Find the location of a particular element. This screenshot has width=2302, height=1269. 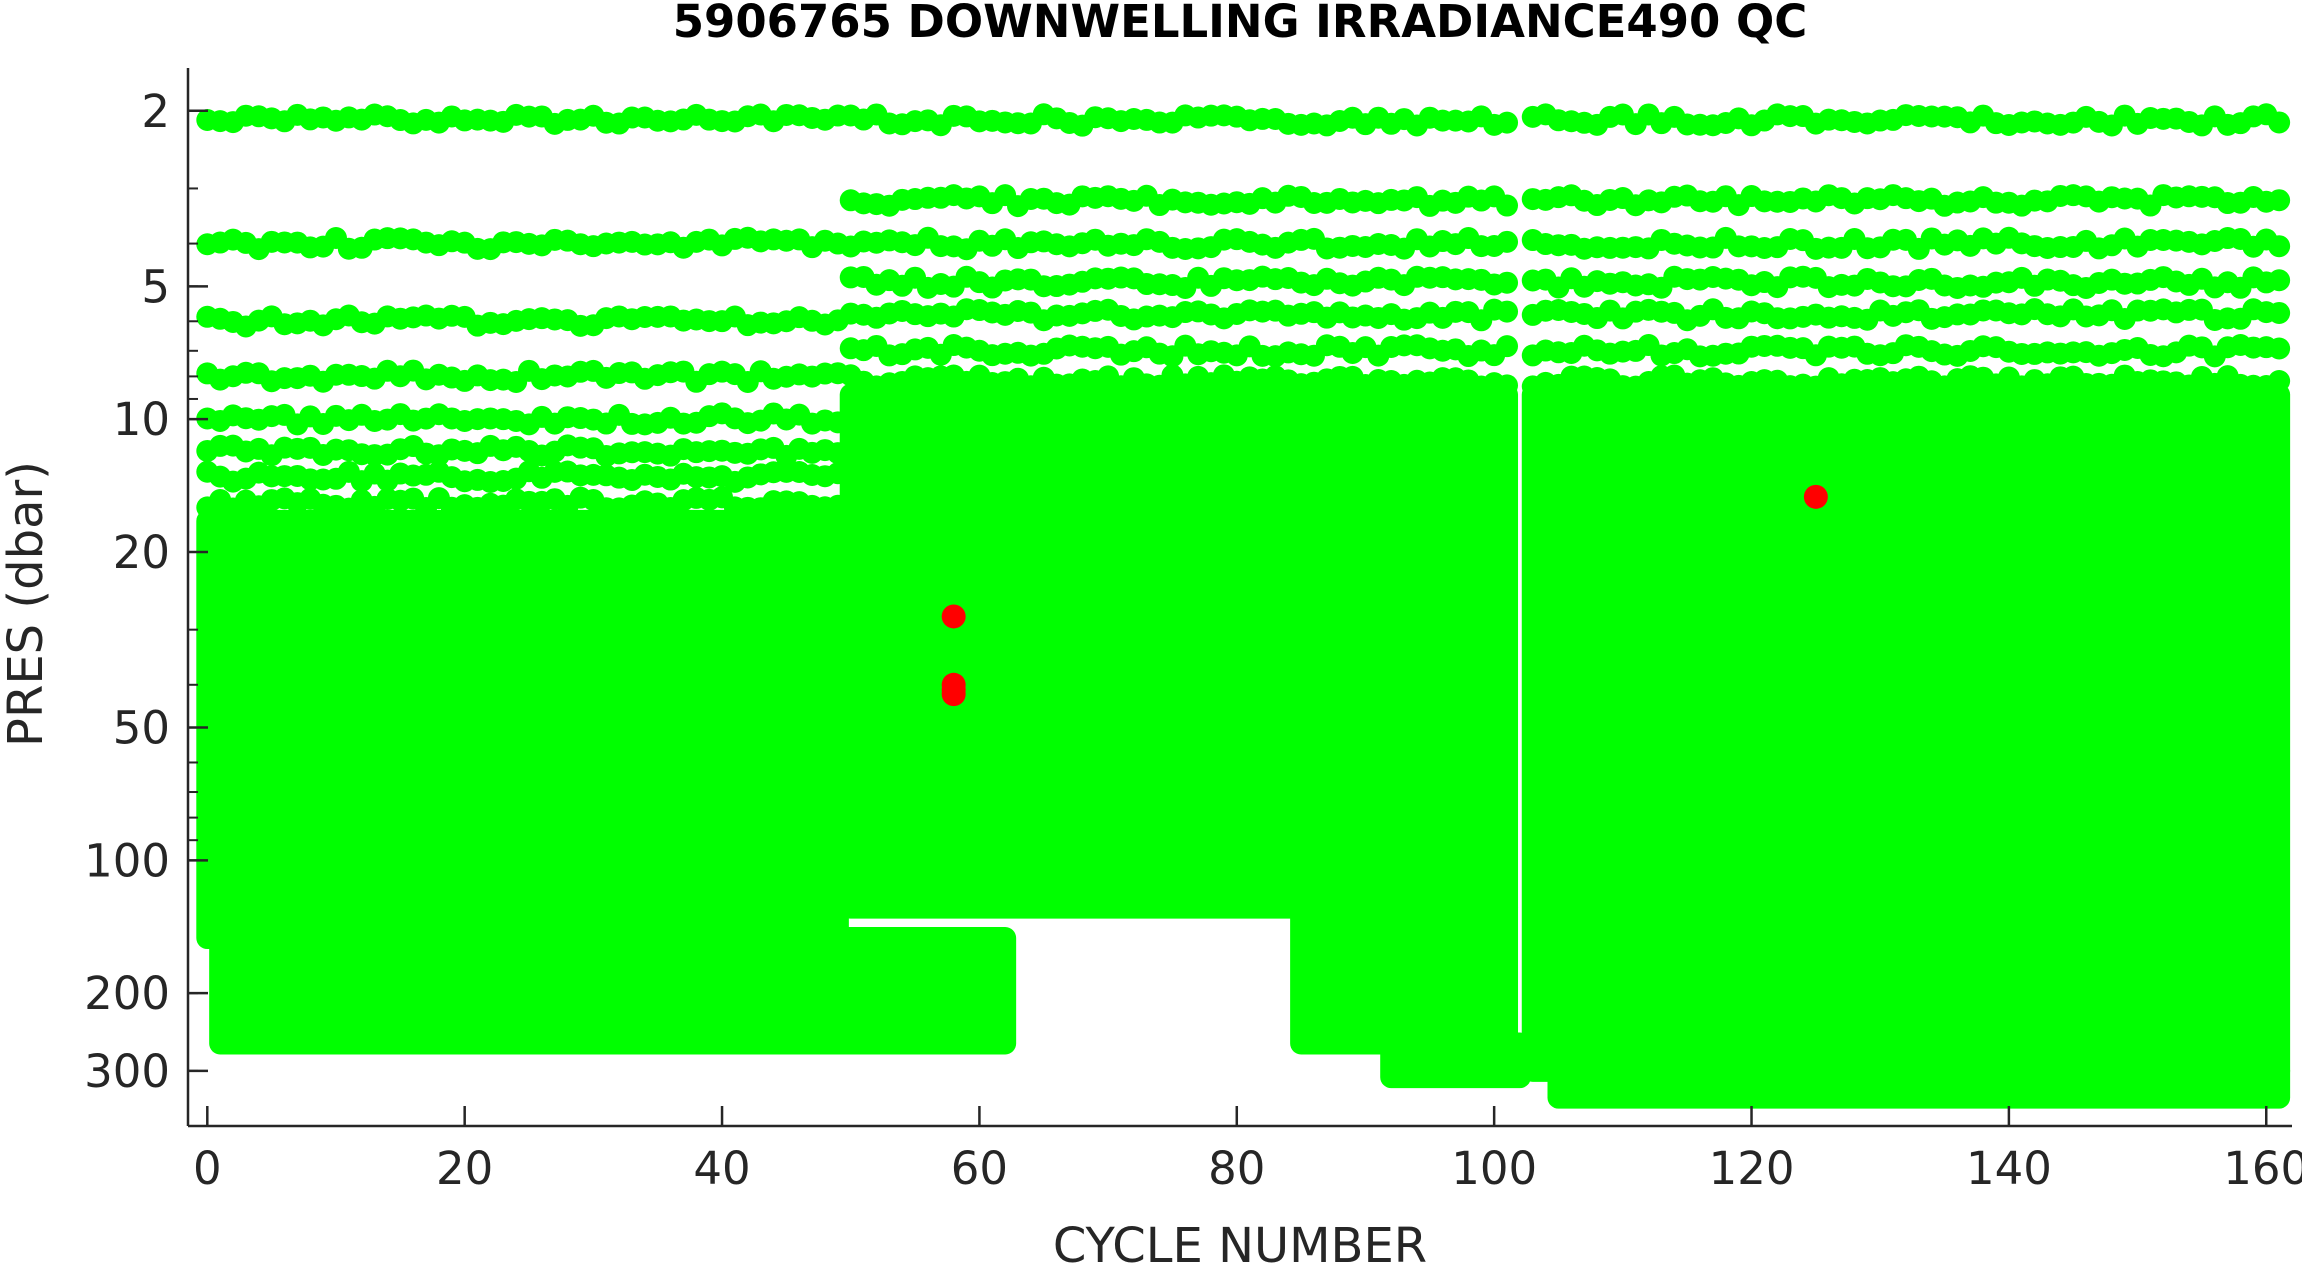

y-tick-label: 300 is located at coordinates (127, 1071).